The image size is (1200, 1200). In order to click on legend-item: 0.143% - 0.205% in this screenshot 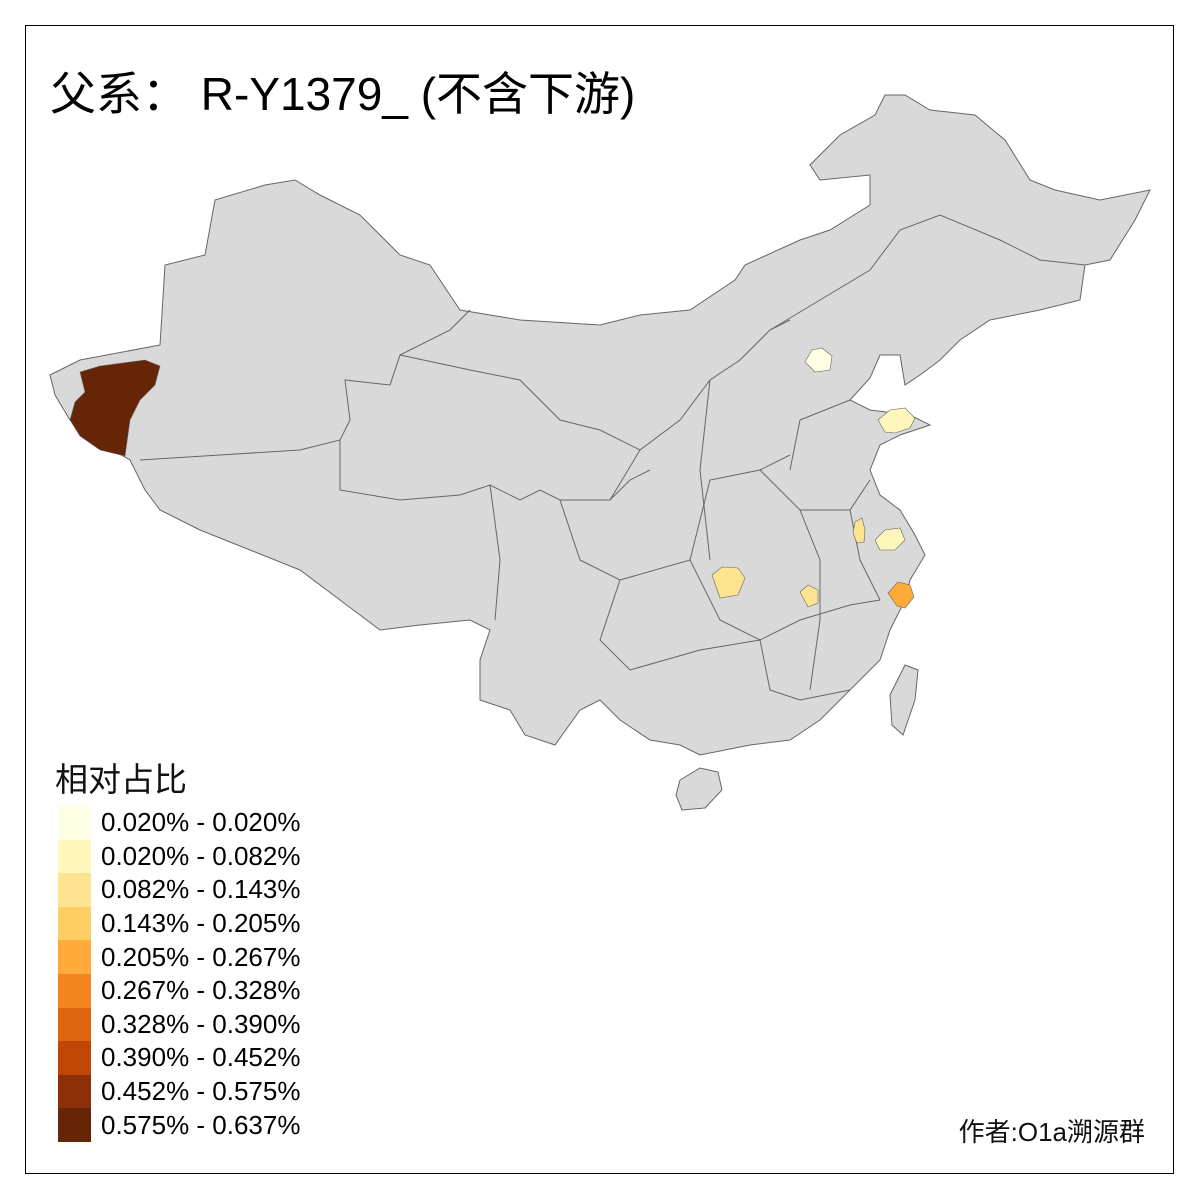, I will do `click(179, 923)`.